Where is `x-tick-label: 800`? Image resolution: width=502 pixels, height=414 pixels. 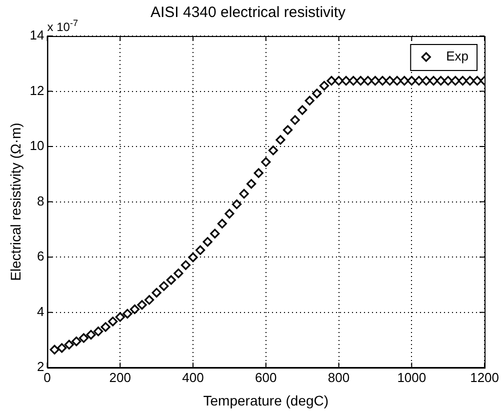 x-tick-label: 800 is located at coordinates (339, 377).